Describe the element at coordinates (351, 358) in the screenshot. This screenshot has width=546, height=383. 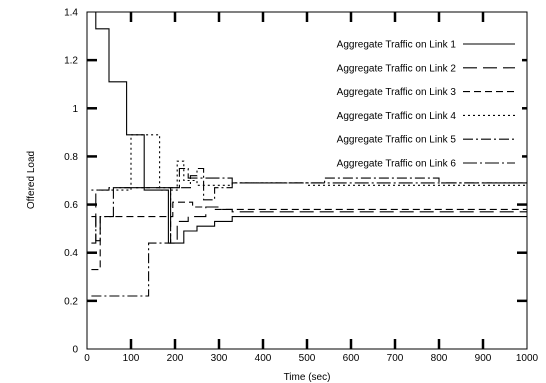
I see `x-tick-label: 600` at that location.